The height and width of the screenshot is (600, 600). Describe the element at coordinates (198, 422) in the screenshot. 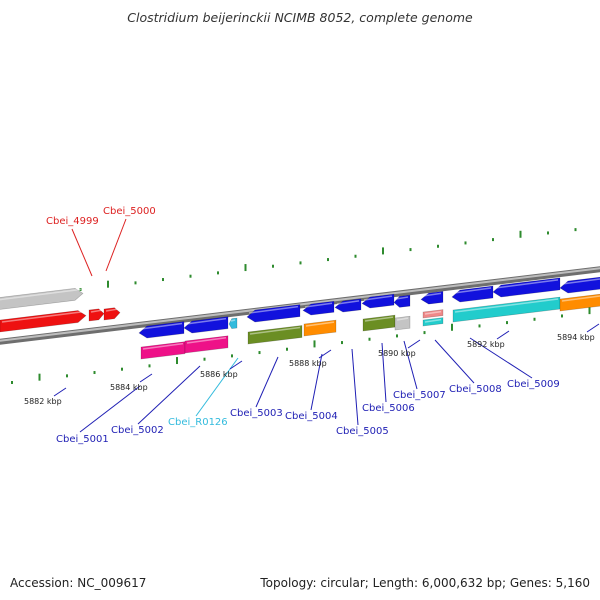

I see `label-cbei-r0126: Cbei_R0126` at that location.